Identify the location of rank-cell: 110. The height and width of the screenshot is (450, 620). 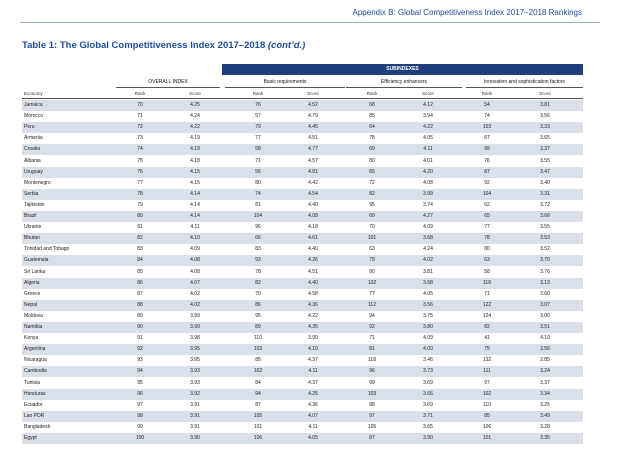
(258, 338).